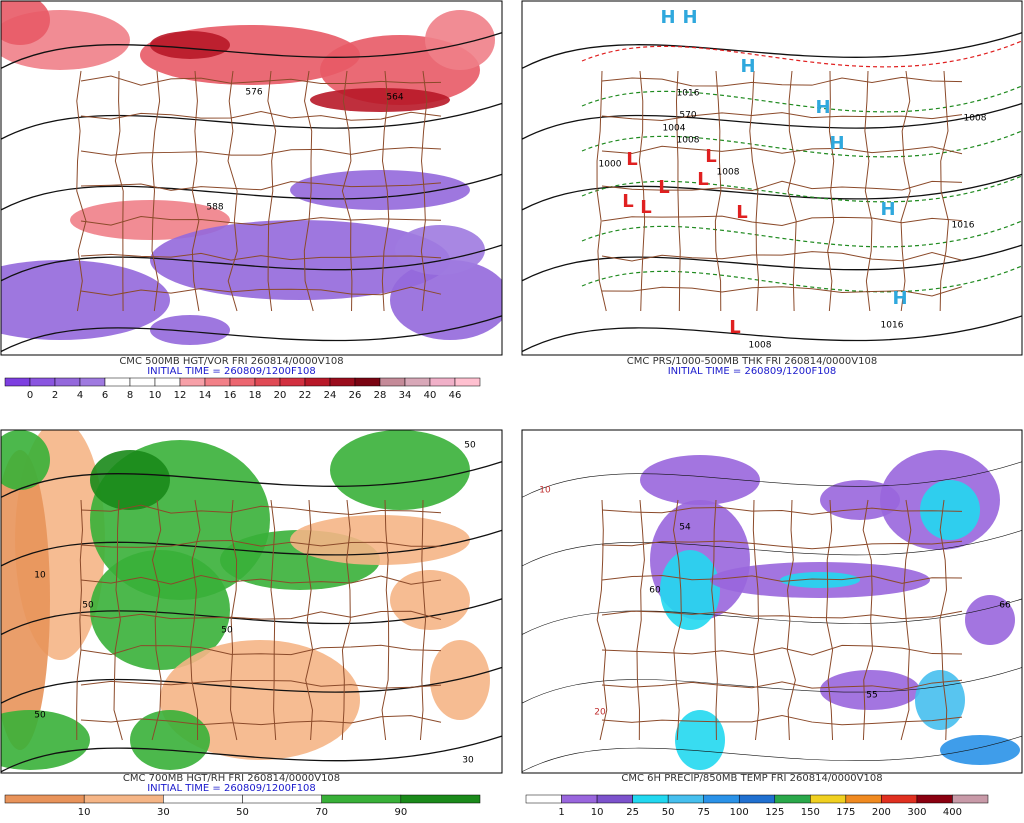 Image resolution: width=1024 pixels, height=823 pixels. Describe the element at coordinates (242, 812) in the screenshot. I see `colorbar-label: 50` at that location.